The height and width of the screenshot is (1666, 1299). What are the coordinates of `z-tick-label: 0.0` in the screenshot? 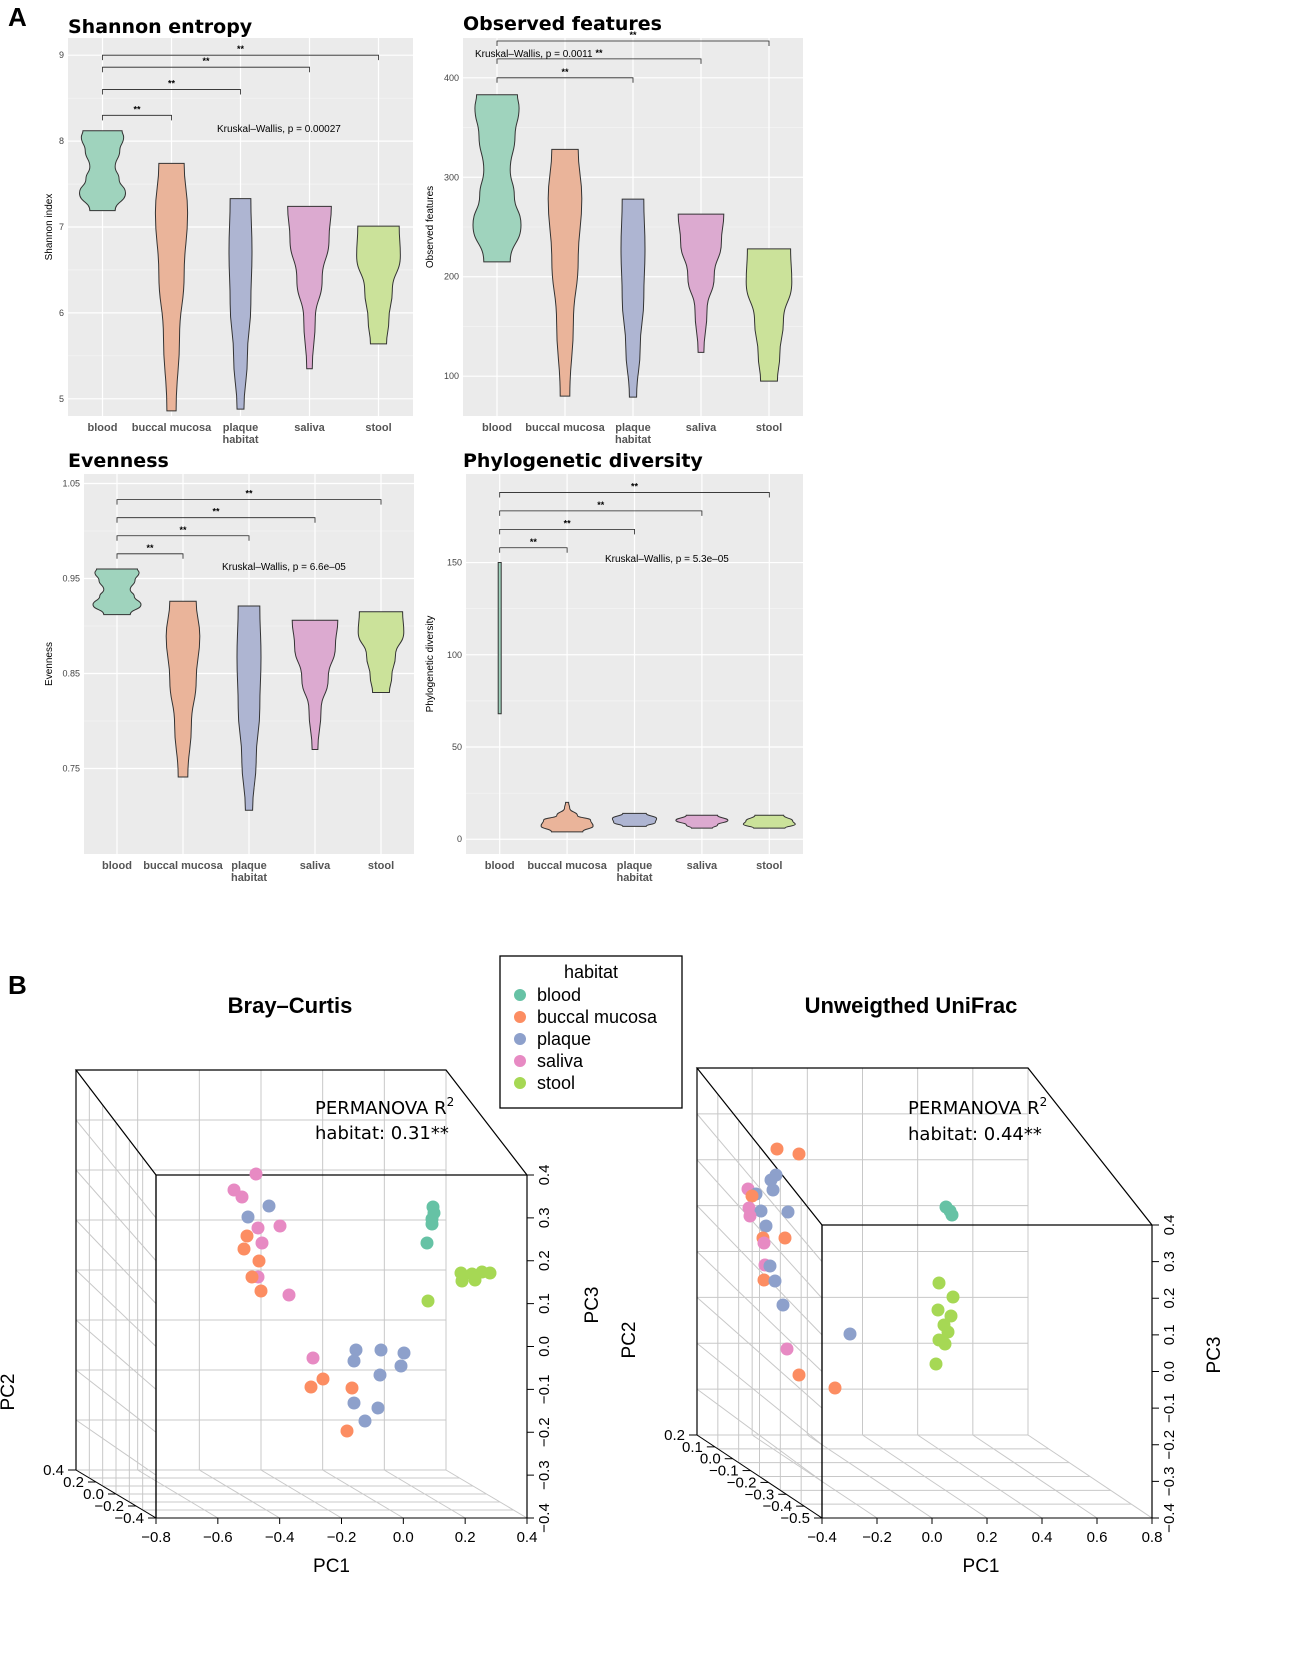 It's located at (1169, 1371).